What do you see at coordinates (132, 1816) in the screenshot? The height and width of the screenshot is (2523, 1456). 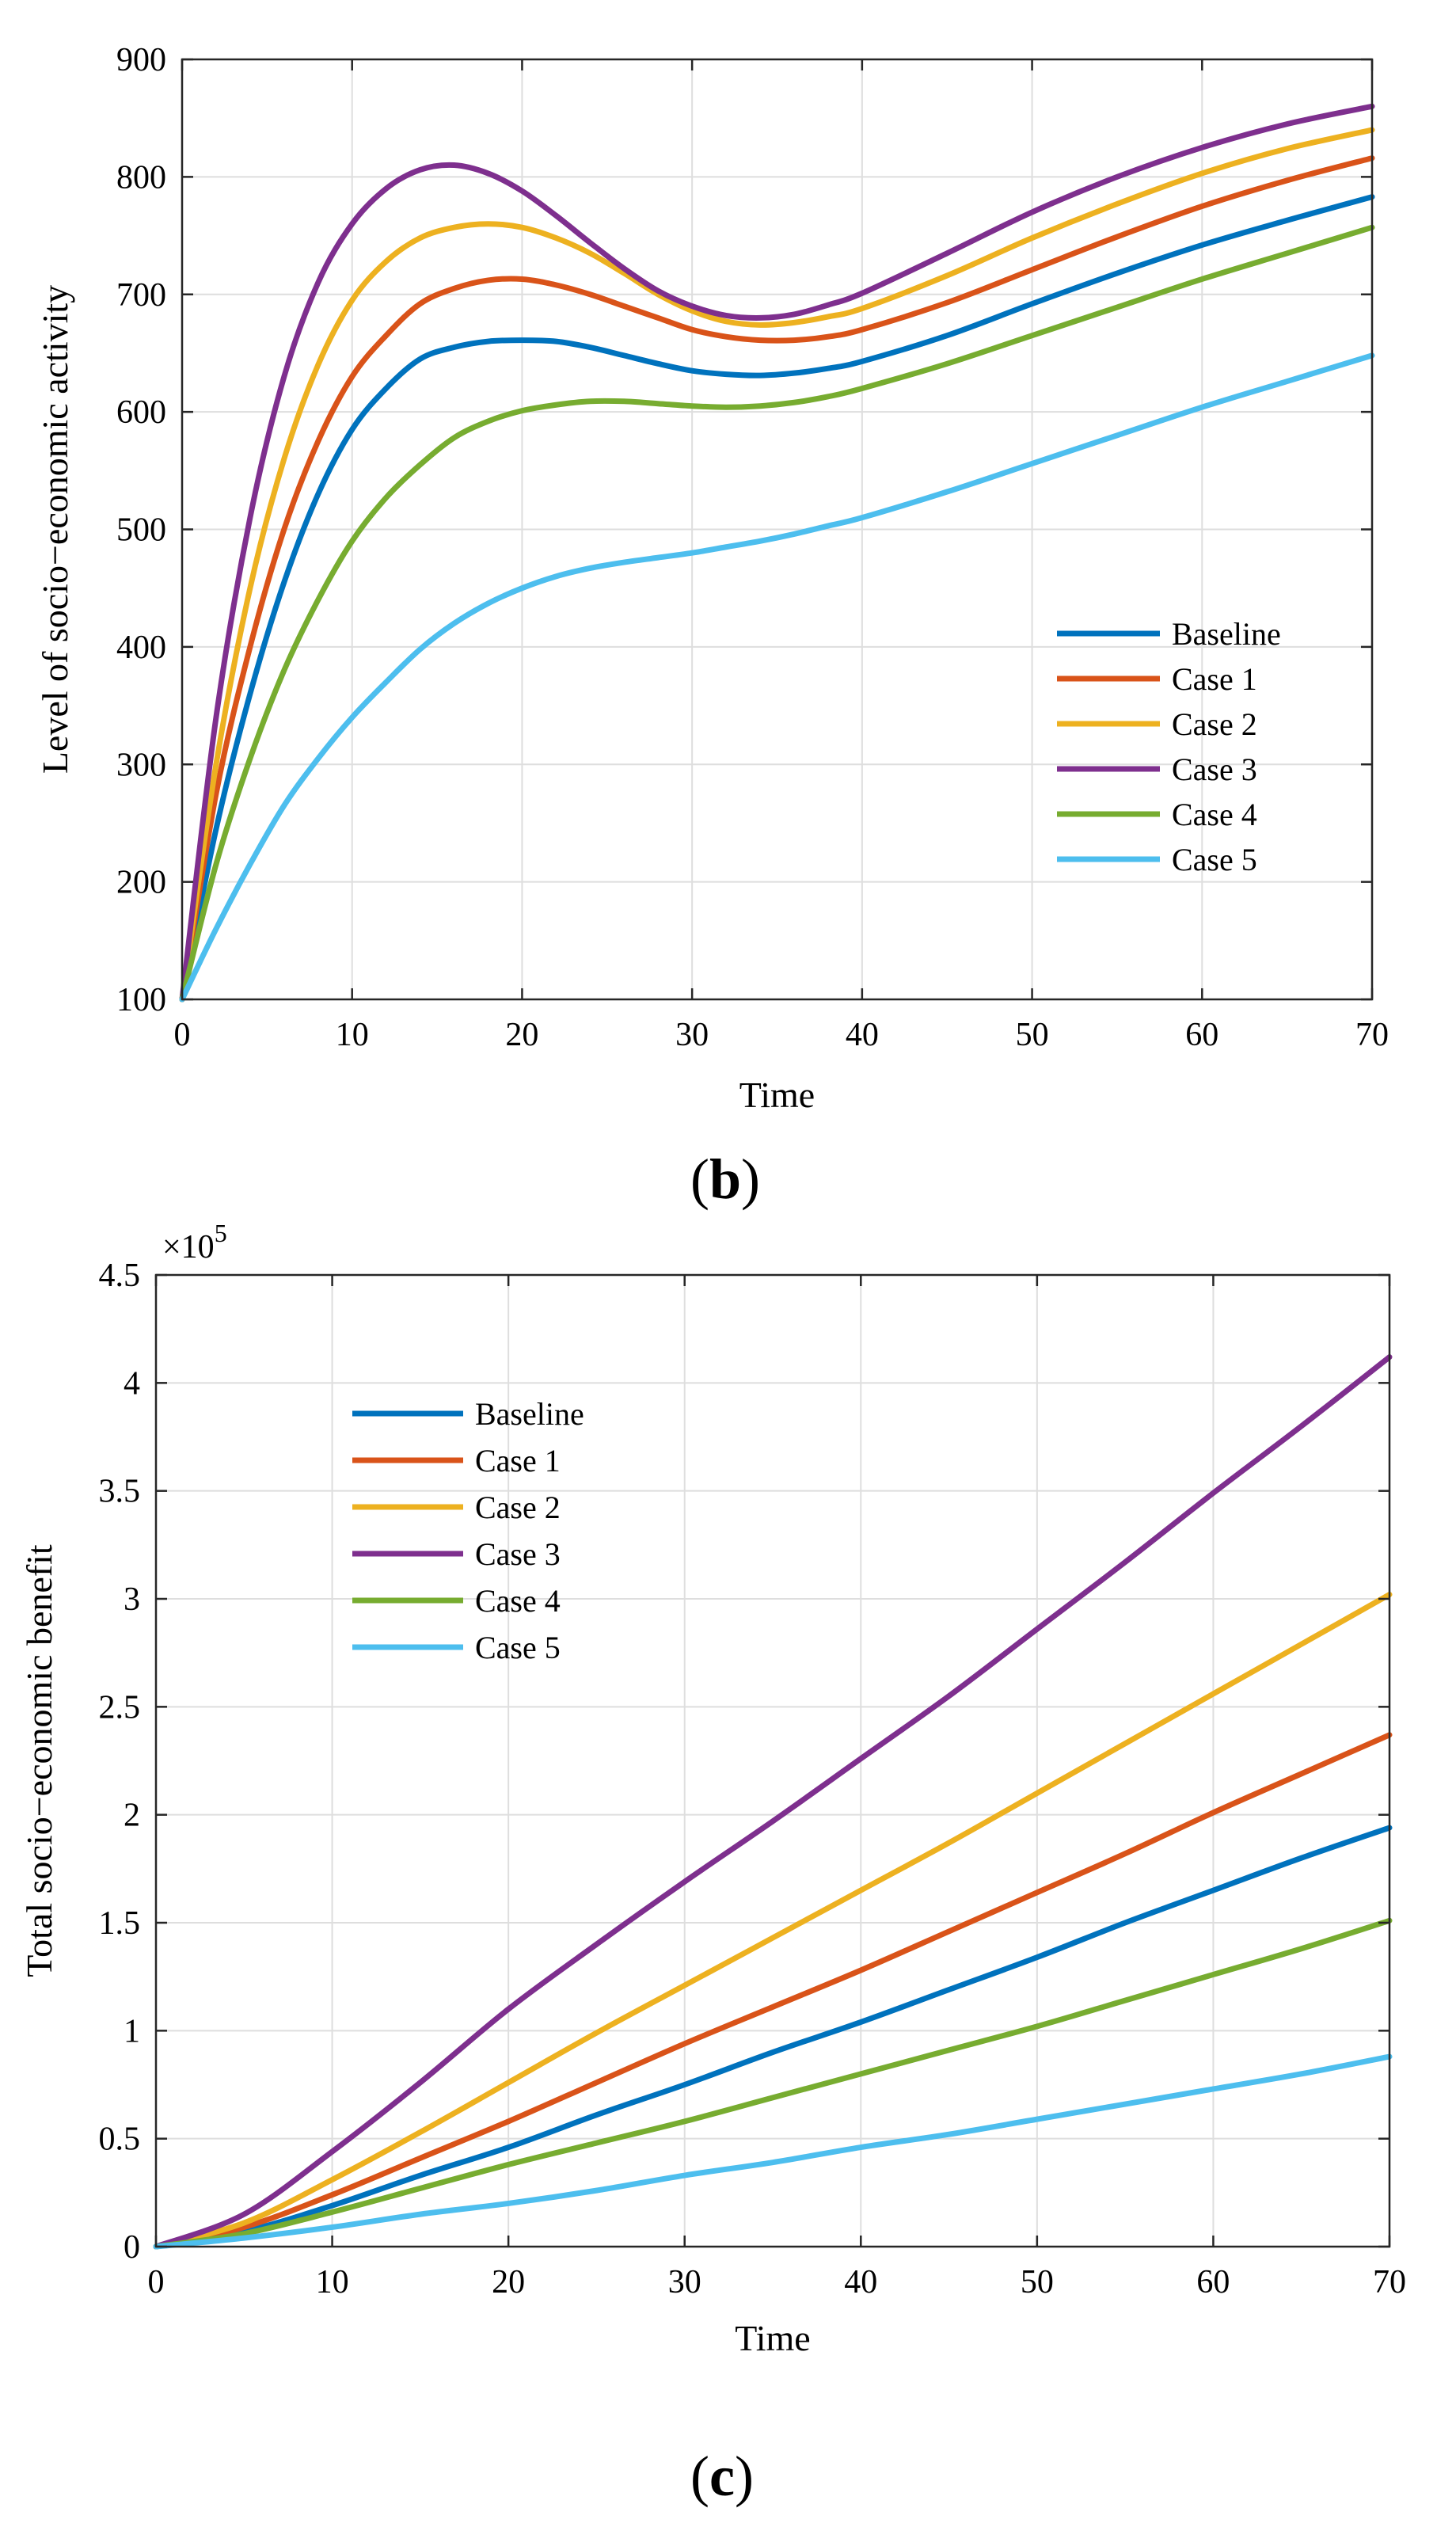 I see `y-tick-label: 2` at bounding box center [132, 1816].